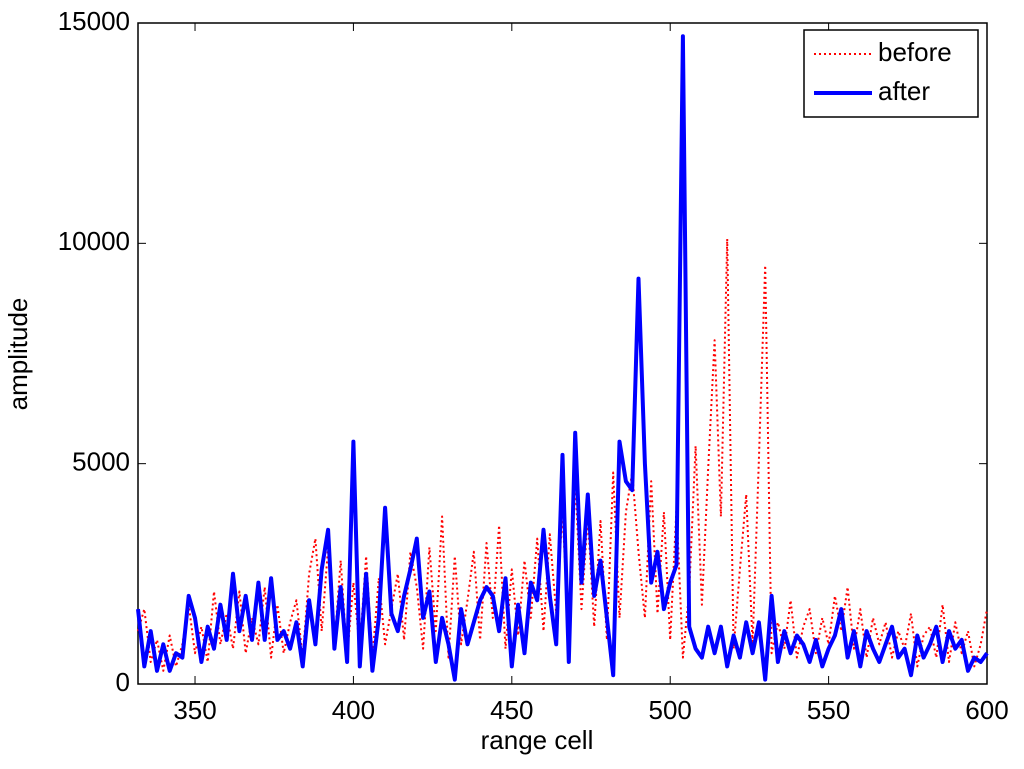 This screenshot has height=769, width=1024. Describe the element at coordinates (891, 73) in the screenshot. I see `legend-box` at that location.